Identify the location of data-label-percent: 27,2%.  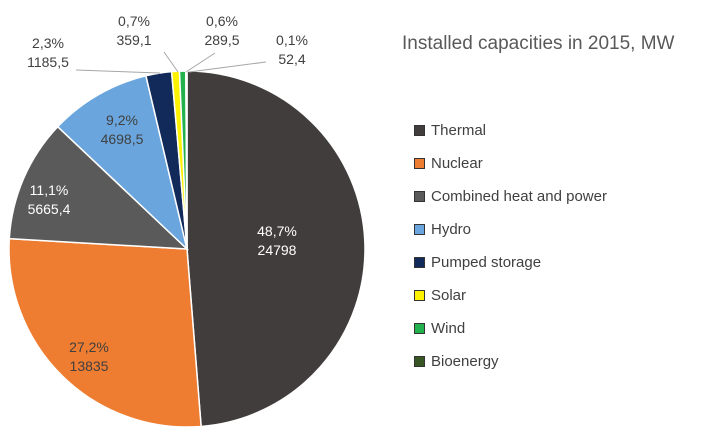
(89, 347).